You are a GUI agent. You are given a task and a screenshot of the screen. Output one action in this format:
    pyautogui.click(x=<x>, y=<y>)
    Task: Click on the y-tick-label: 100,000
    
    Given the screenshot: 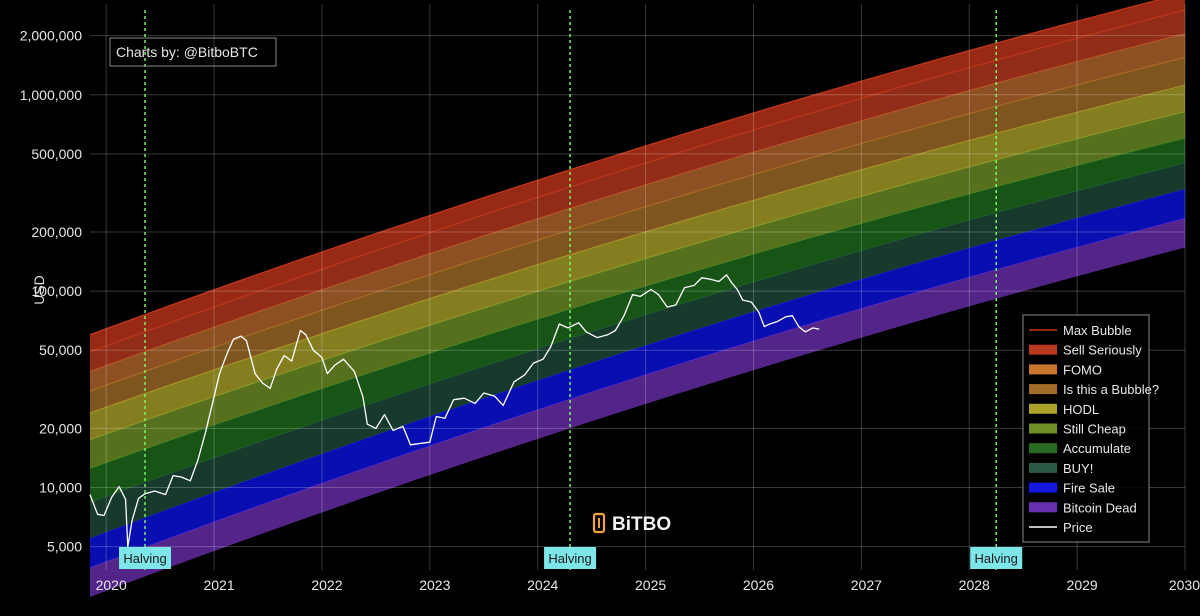 What is the action you would take?
    pyautogui.click(x=56, y=291)
    